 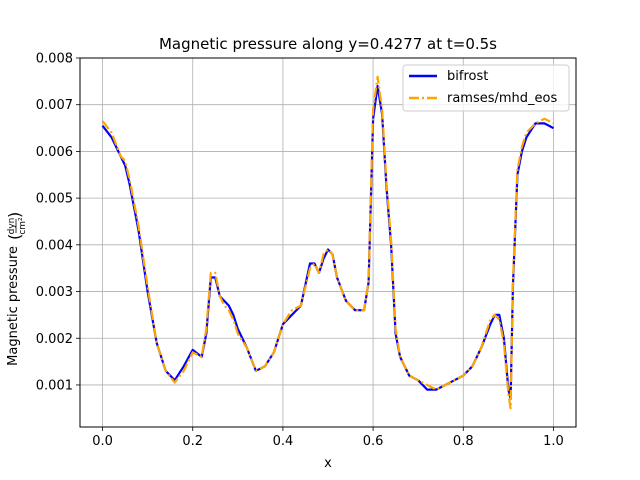 What do you see at coordinates (54, 59) in the screenshot?
I see `y-tick-label: 0.008` at bounding box center [54, 59].